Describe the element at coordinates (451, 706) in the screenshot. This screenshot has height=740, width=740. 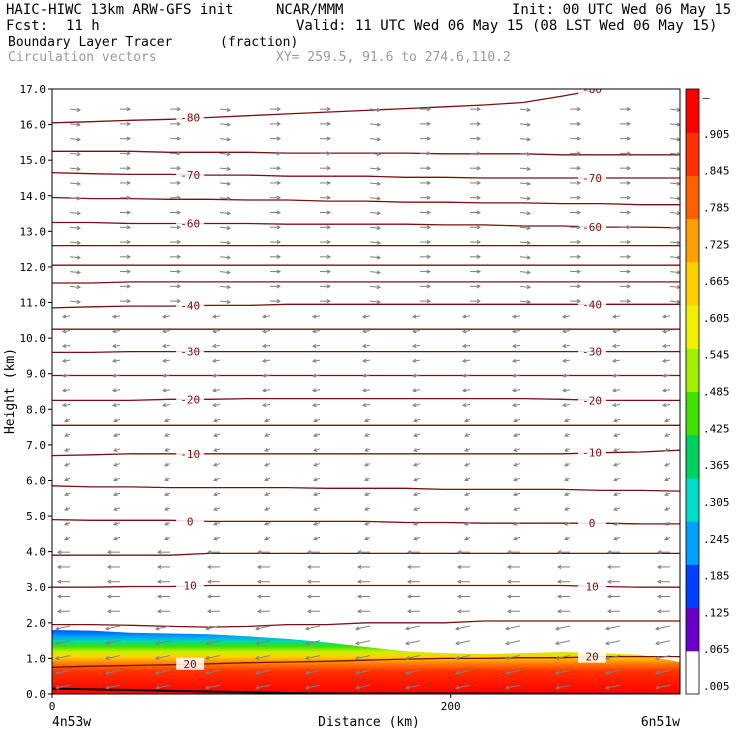
I see `x-tick-label: 200` at that location.